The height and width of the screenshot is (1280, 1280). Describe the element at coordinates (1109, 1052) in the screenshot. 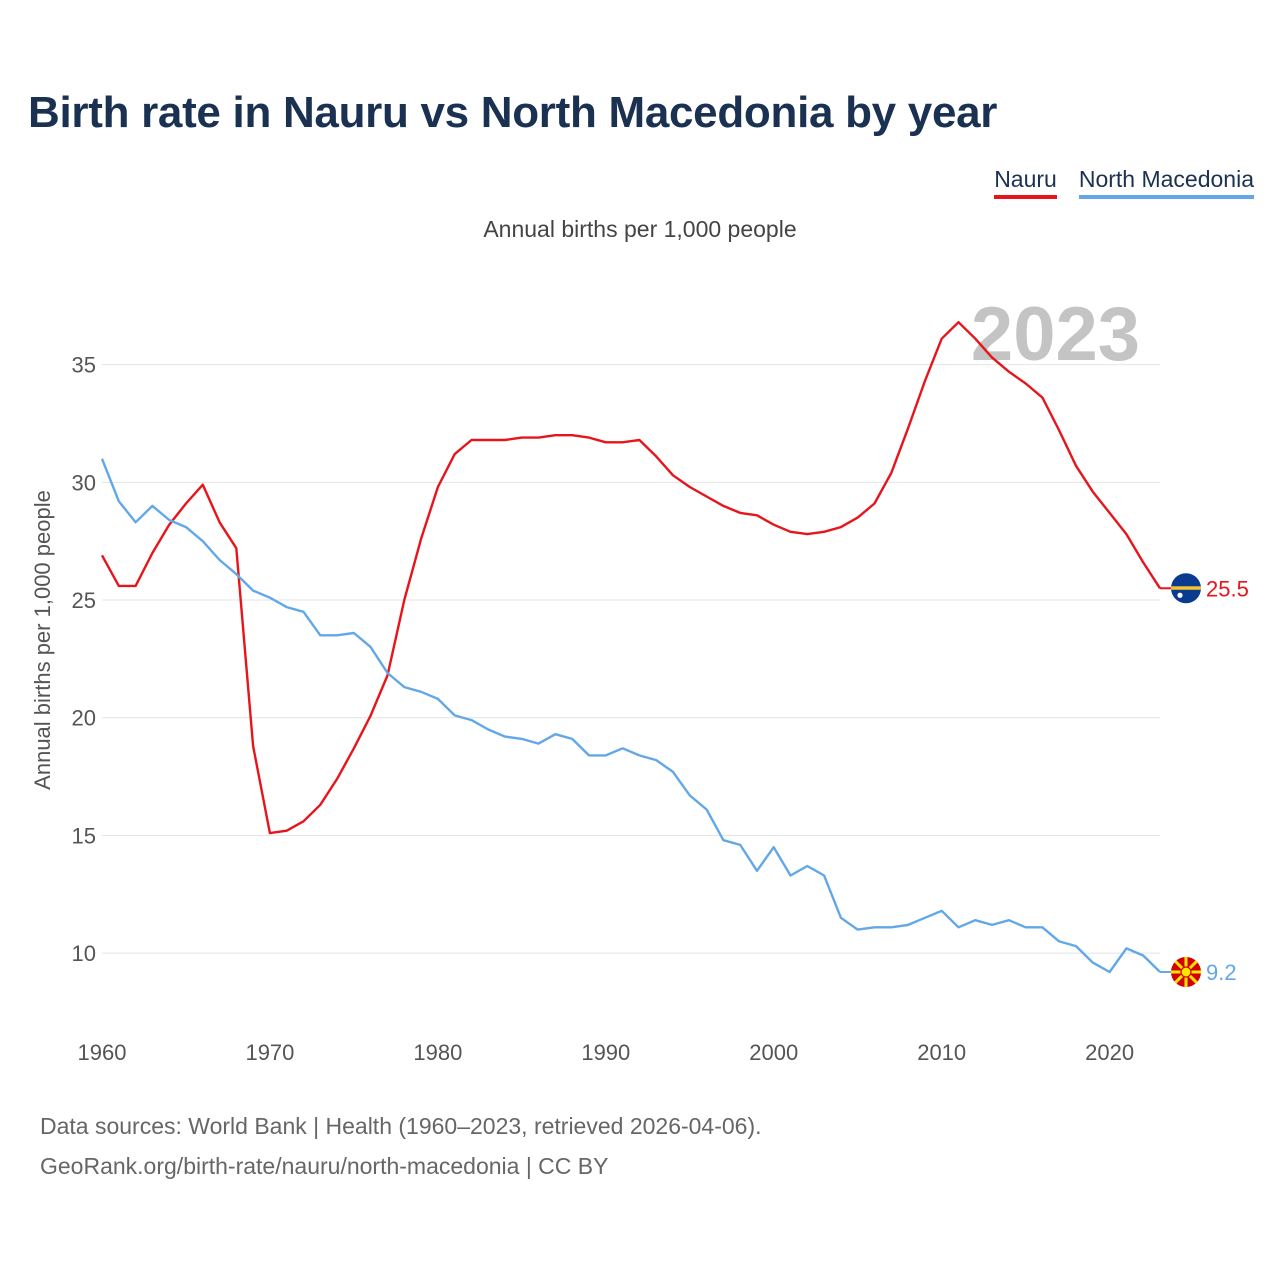

I see `x-tick-label: 2020` at that location.